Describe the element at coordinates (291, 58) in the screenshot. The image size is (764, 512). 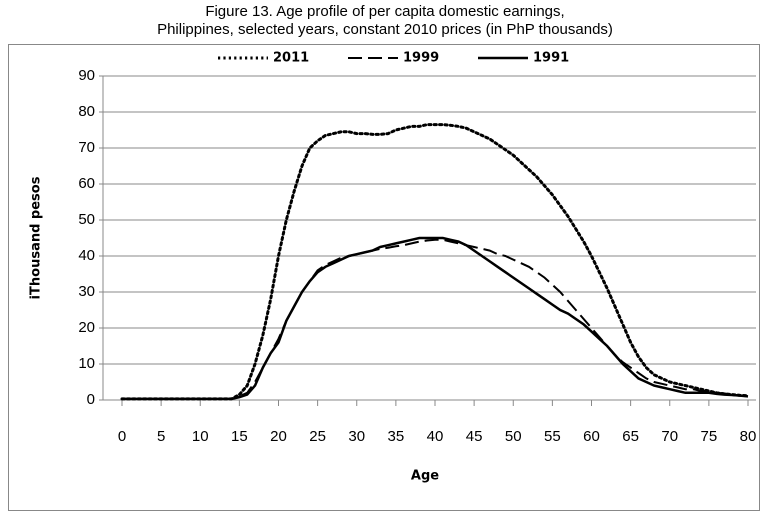
I see `legend-label: 2011` at that location.